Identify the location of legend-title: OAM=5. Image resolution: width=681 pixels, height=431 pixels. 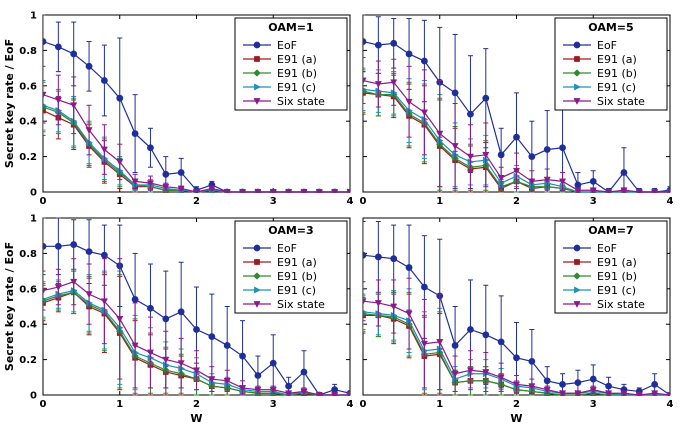
(610, 27).